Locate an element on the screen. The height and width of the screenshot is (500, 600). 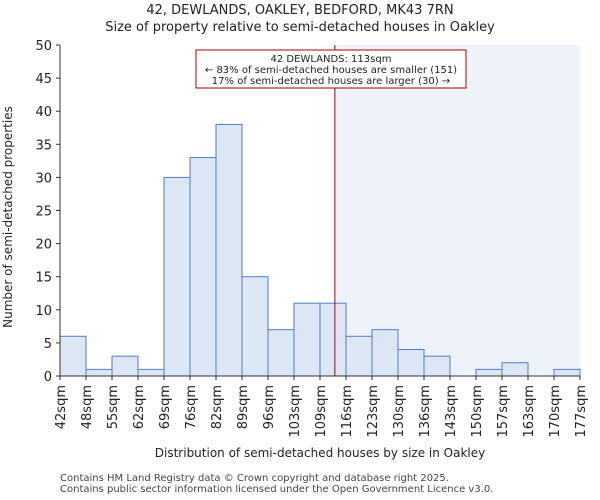
y-tick-label: 5 is located at coordinates (48, 344).